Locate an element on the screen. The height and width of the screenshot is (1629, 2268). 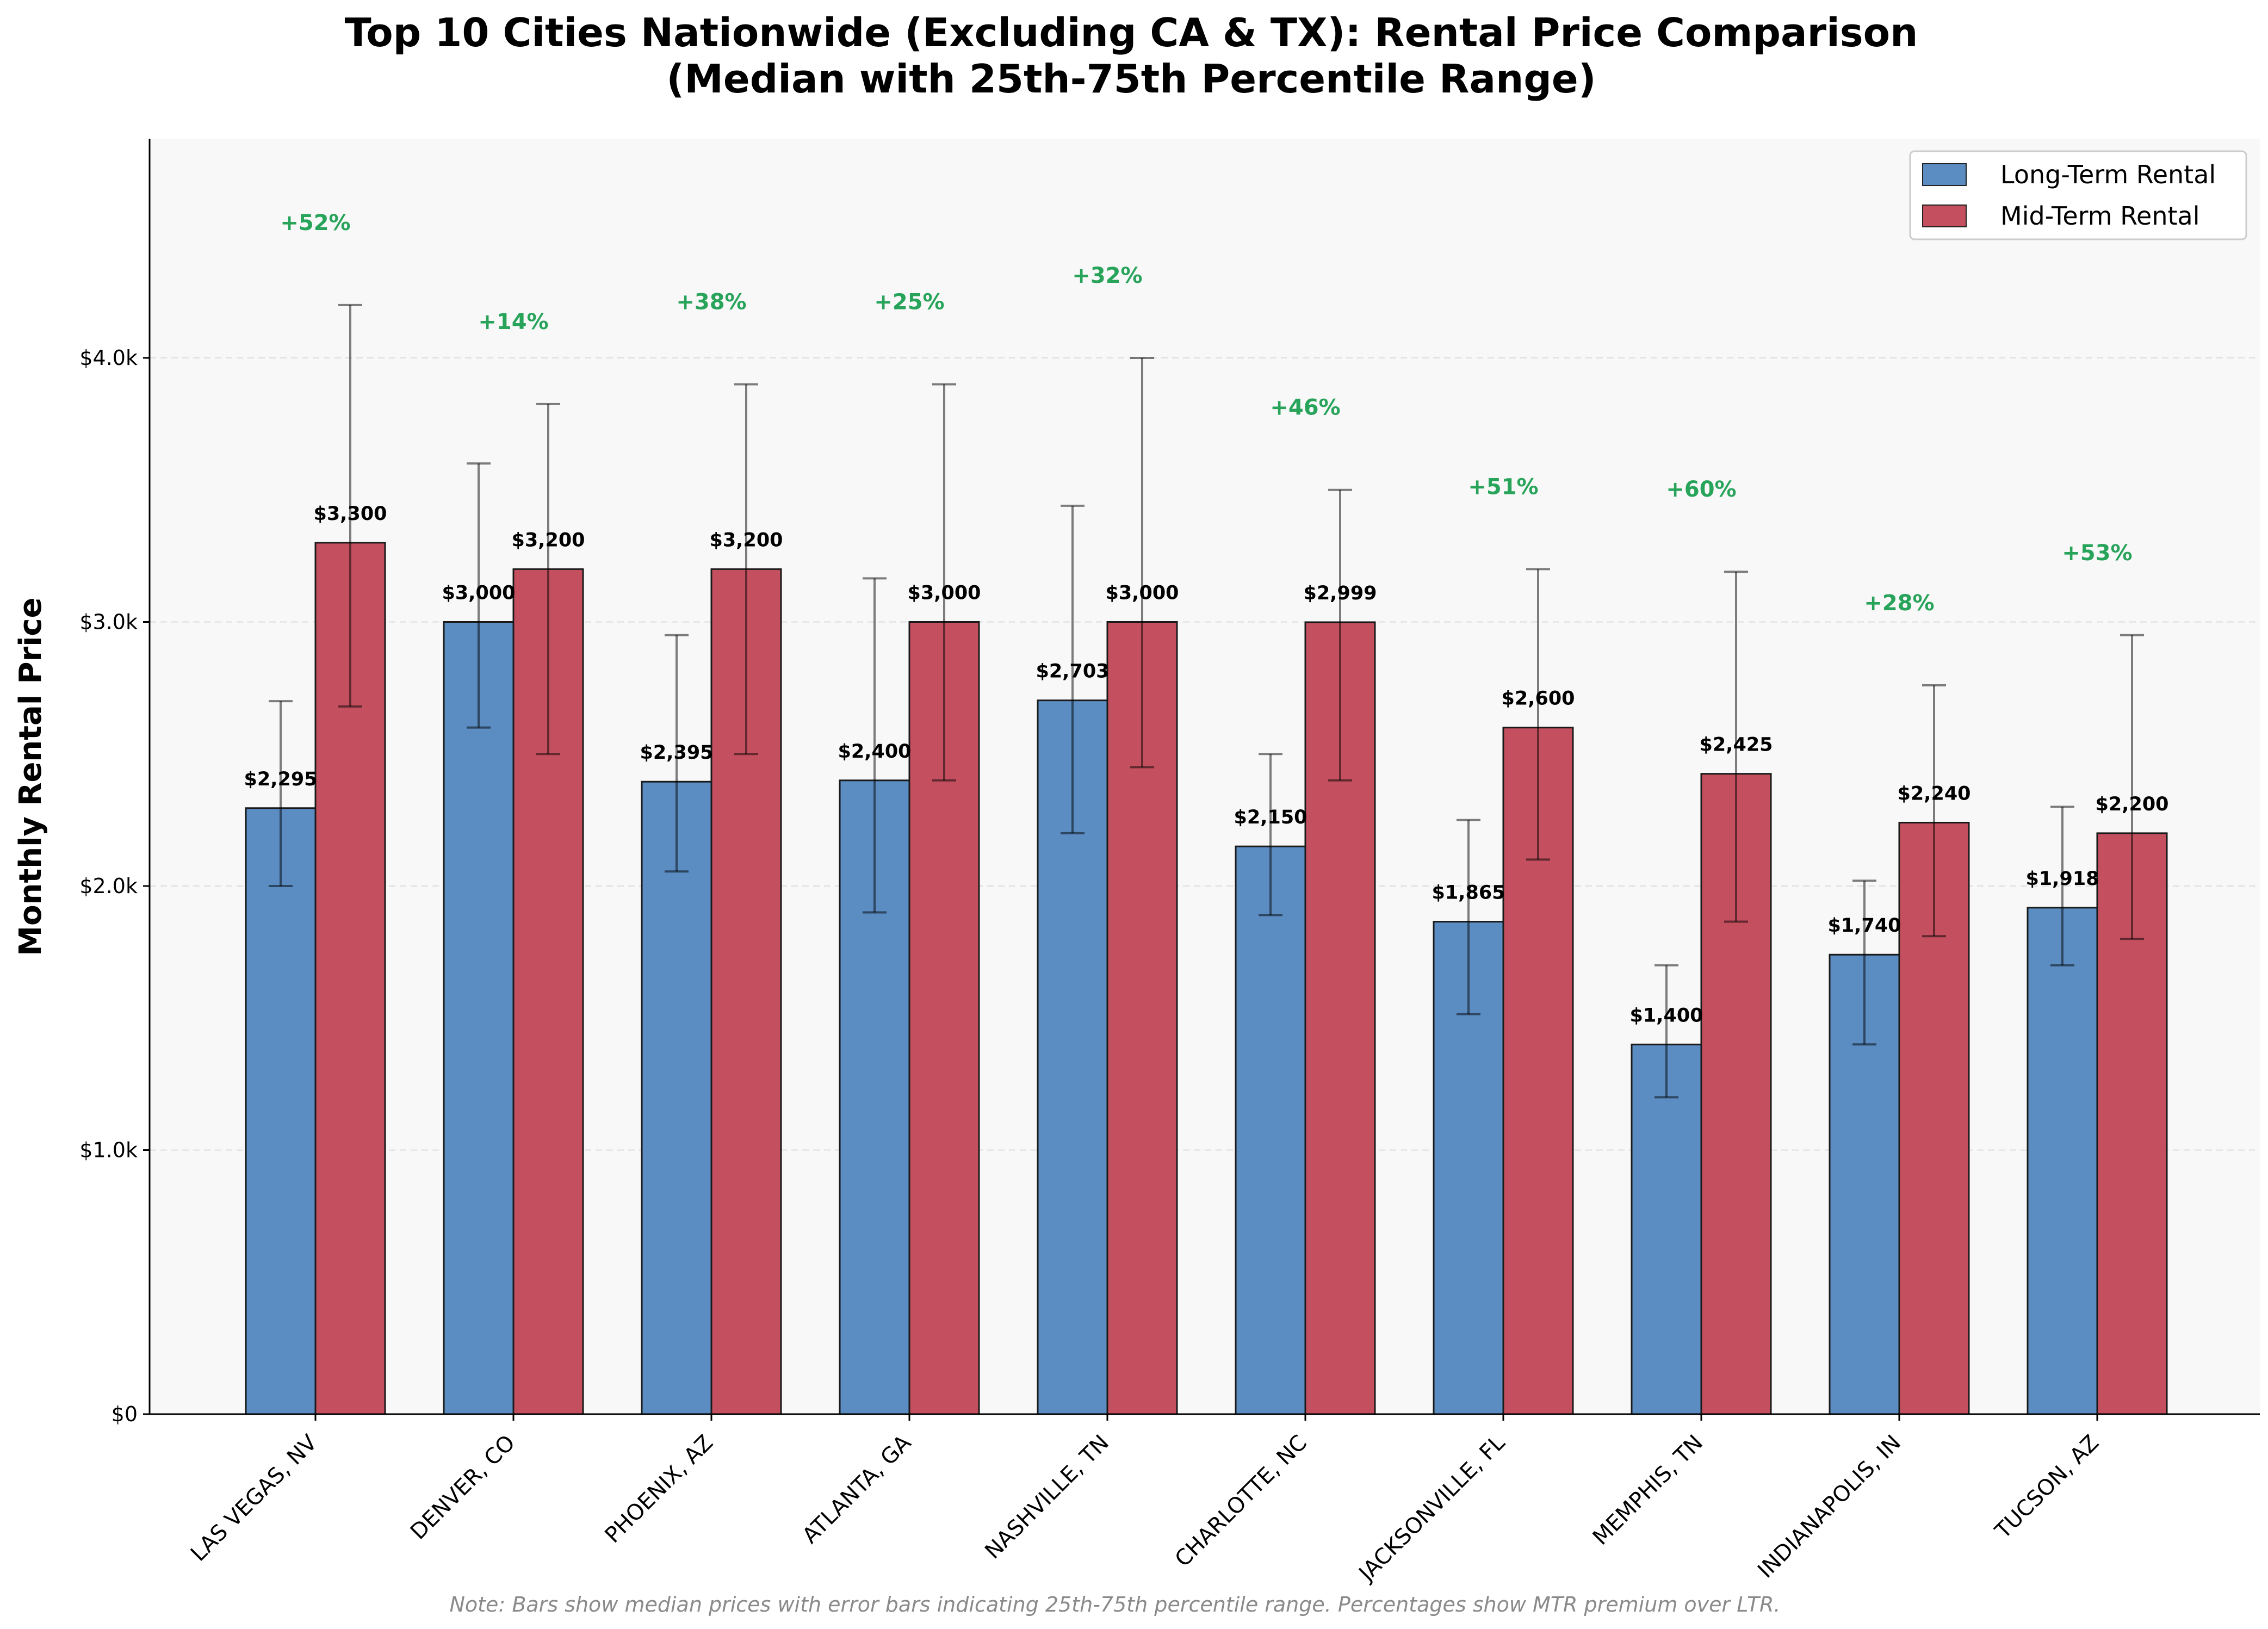
mtr-value-label: $2,999 is located at coordinates (1340, 593).